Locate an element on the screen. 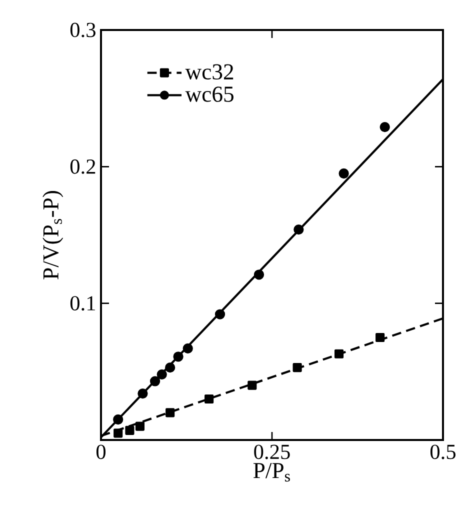 Image resolution: width=465 pixels, height=521 pixels. legend-label: wc32 is located at coordinates (209, 72).